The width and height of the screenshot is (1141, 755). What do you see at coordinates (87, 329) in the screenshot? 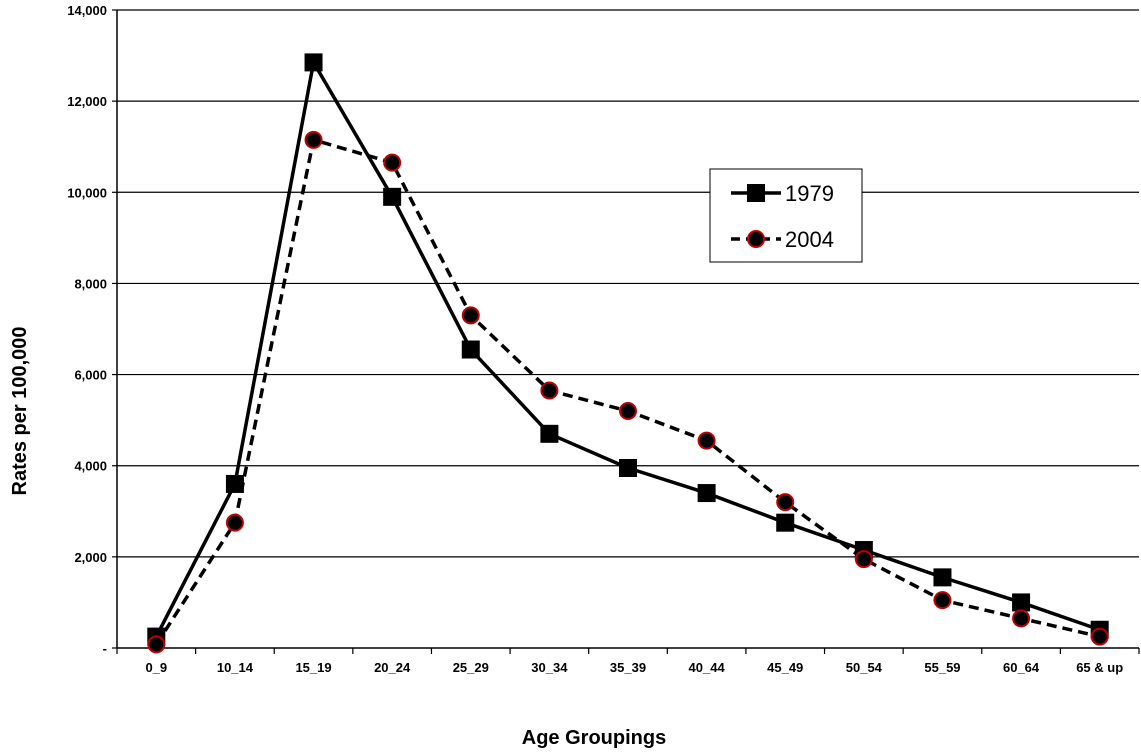
I see `y-tick-labels: - 2,000 4,000 6,000 8,000 10,000 12,000 14,000` at bounding box center [87, 329].